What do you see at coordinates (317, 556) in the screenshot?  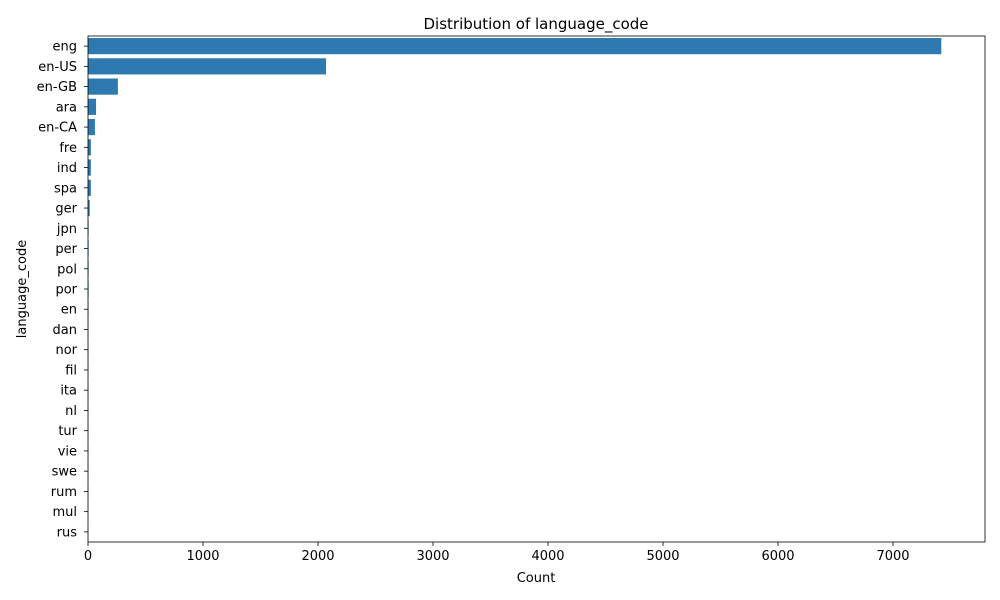 I see `x-tick-label: 2000` at bounding box center [317, 556].